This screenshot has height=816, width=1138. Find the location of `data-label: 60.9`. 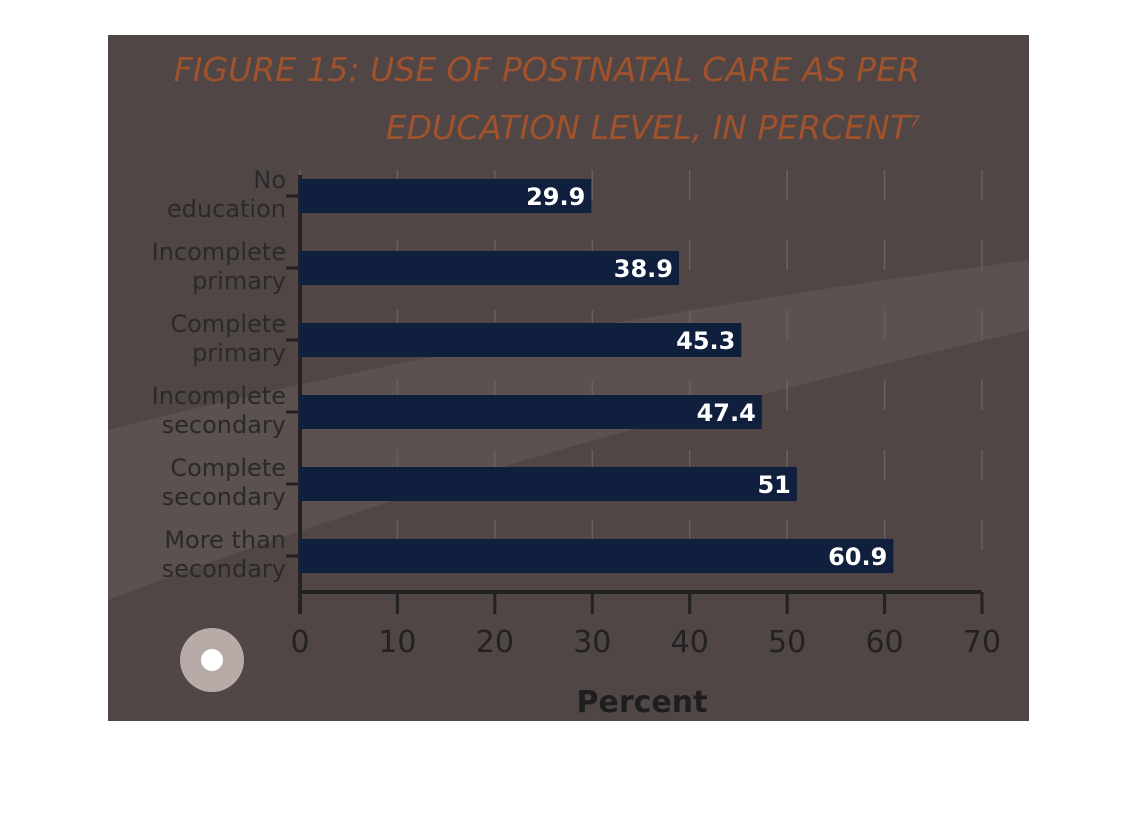

data-label: 60.9 is located at coordinates (857, 557).